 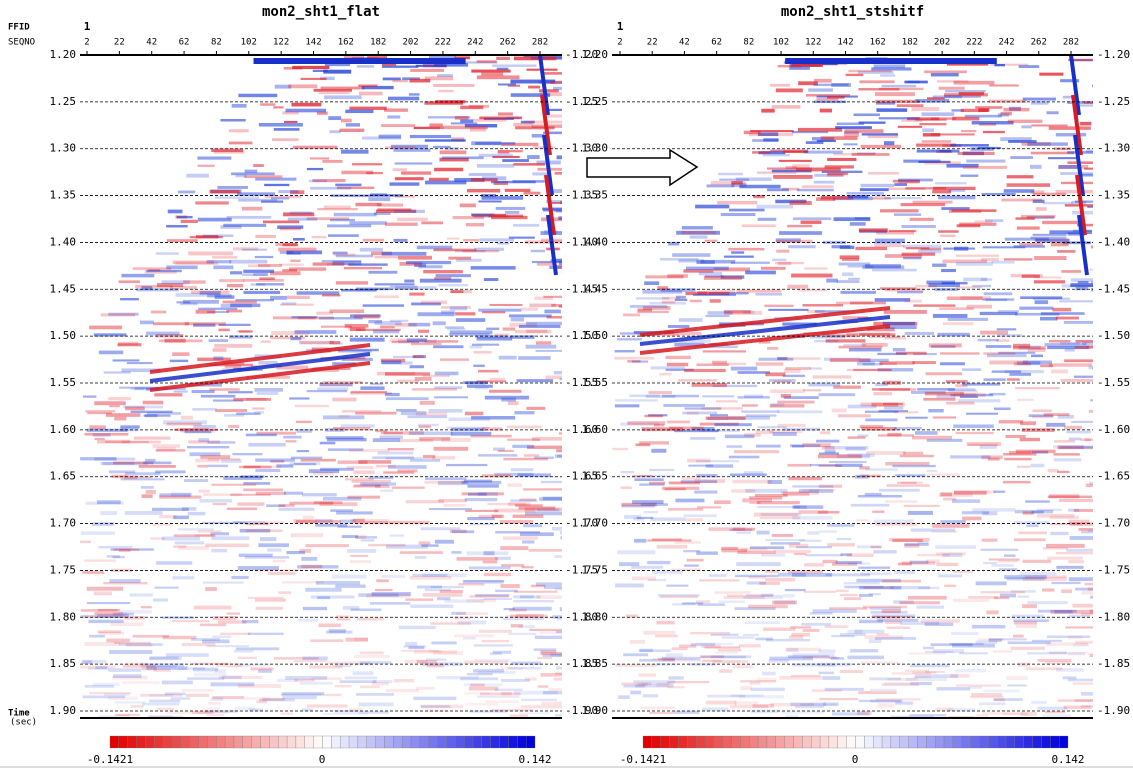 What do you see at coordinates (1113, 382) in the screenshot?
I see `time-label-right: -1.55` at bounding box center [1113, 382].